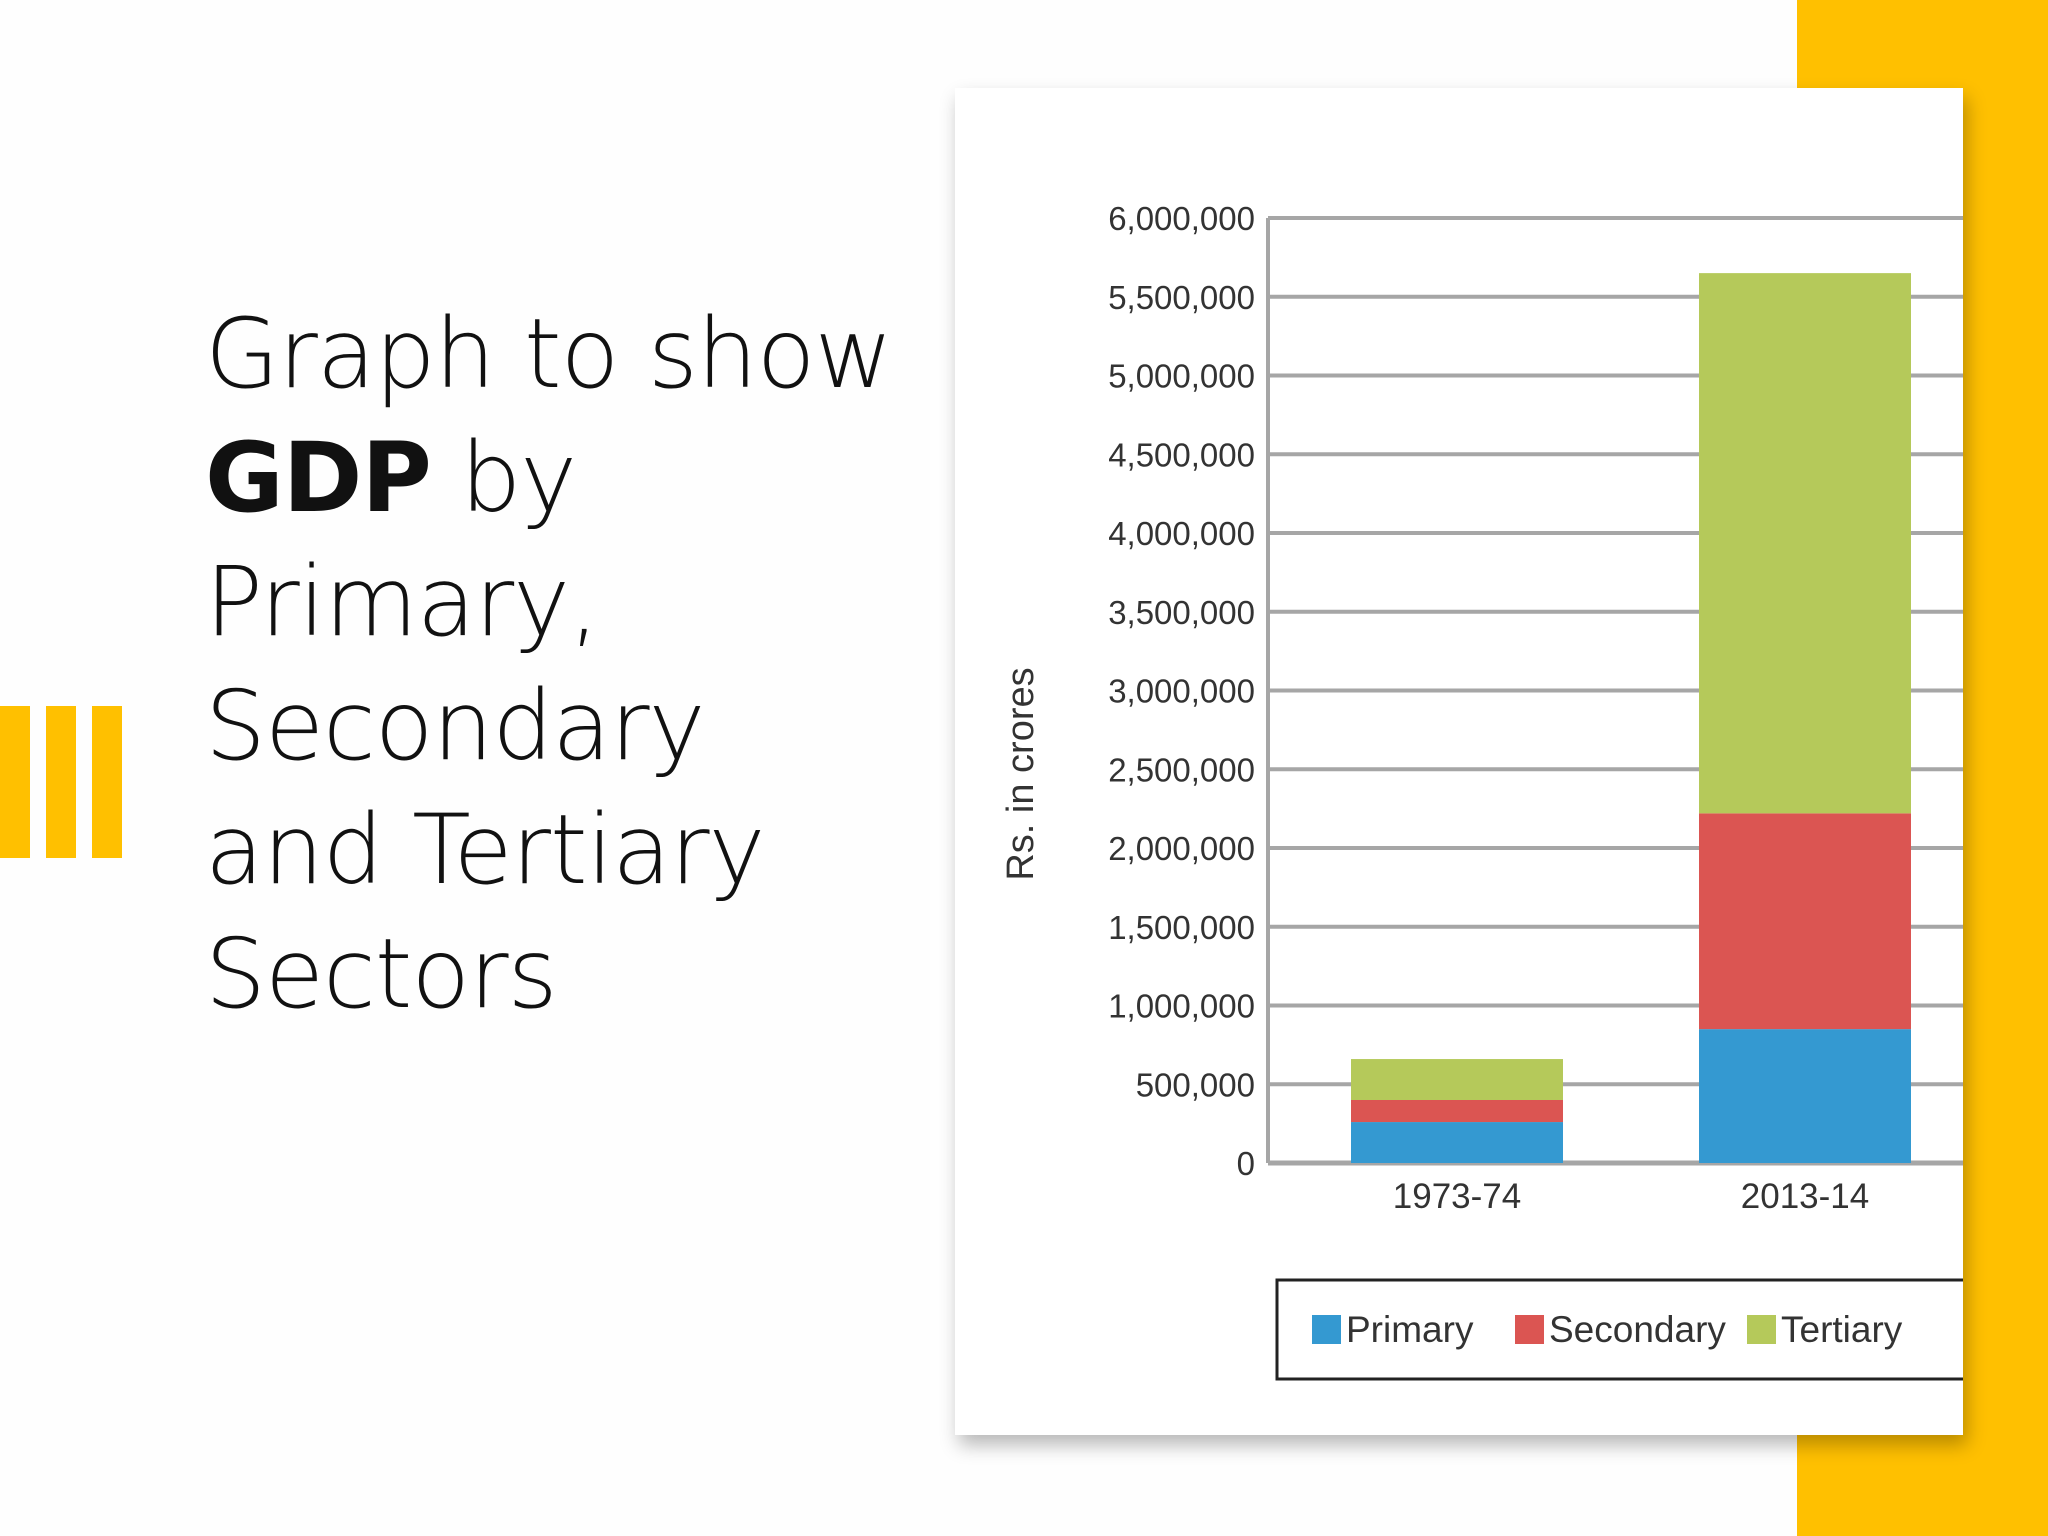 This screenshot has width=2048, height=1536. What do you see at coordinates (1181, 376) in the screenshot?
I see `y-tick-label: 5,000,000` at bounding box center [1181, 376].